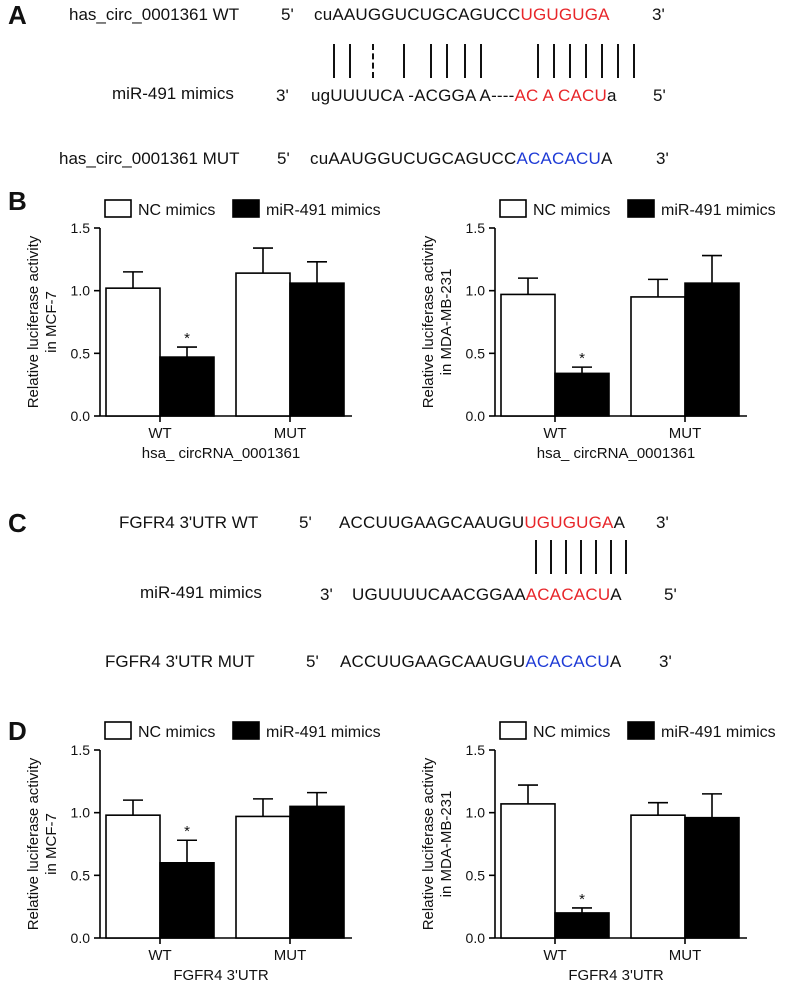 The image size is (790, 994). Describe the element at coordinates (659, 95) in the screenshot. I see `circ-mir-5prime: 5'` at that location.